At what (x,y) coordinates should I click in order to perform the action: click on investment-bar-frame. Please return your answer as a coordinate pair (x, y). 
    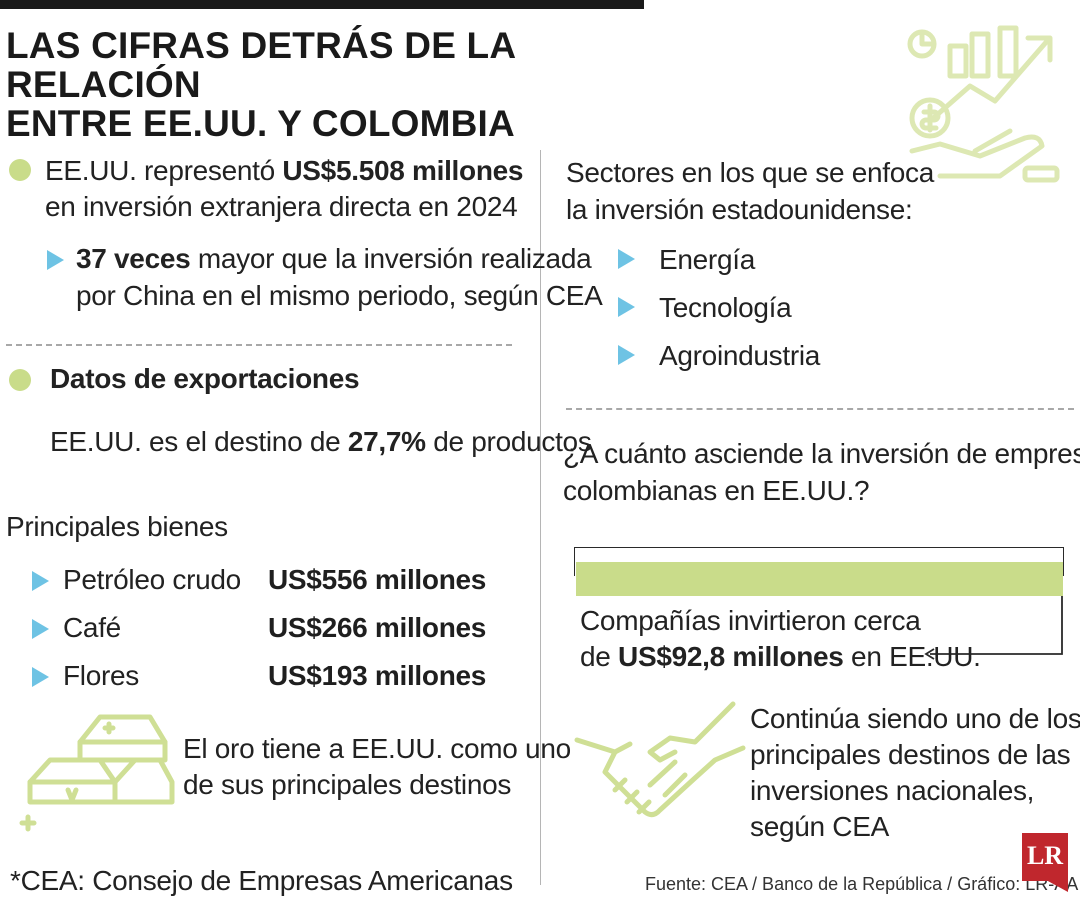
    Looking at the image, I should click on (819, 561).